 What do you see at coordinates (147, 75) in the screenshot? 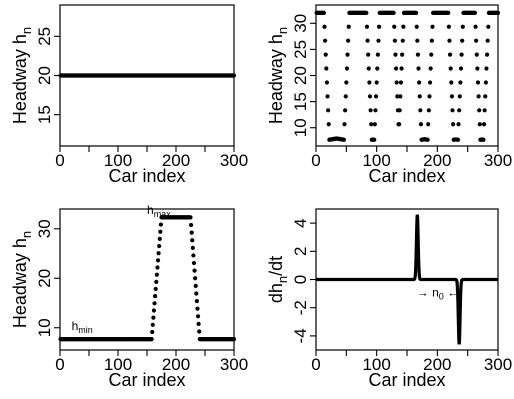
I see `panel-a-points` at bounding box center [147, 75].